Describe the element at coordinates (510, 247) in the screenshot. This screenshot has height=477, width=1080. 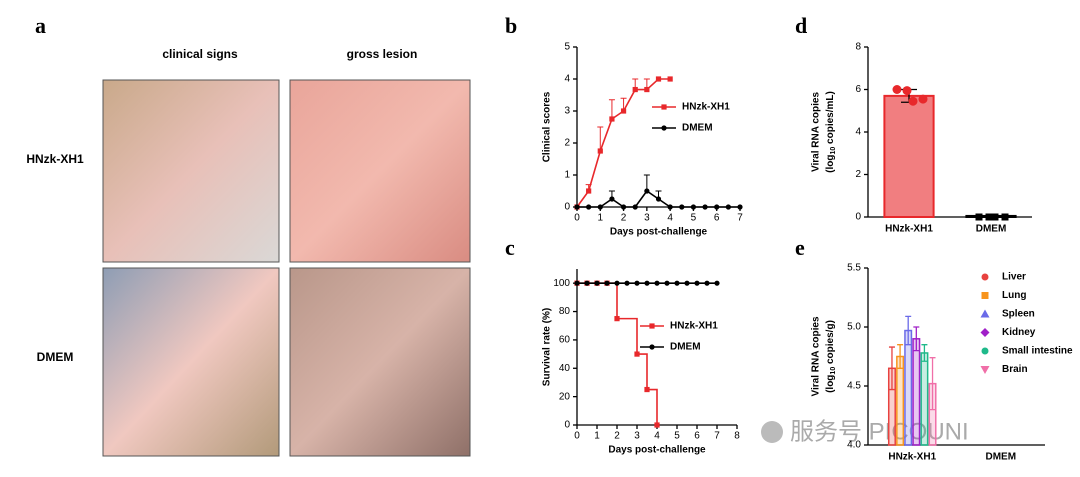
I see `panel-letter: c` at that location.